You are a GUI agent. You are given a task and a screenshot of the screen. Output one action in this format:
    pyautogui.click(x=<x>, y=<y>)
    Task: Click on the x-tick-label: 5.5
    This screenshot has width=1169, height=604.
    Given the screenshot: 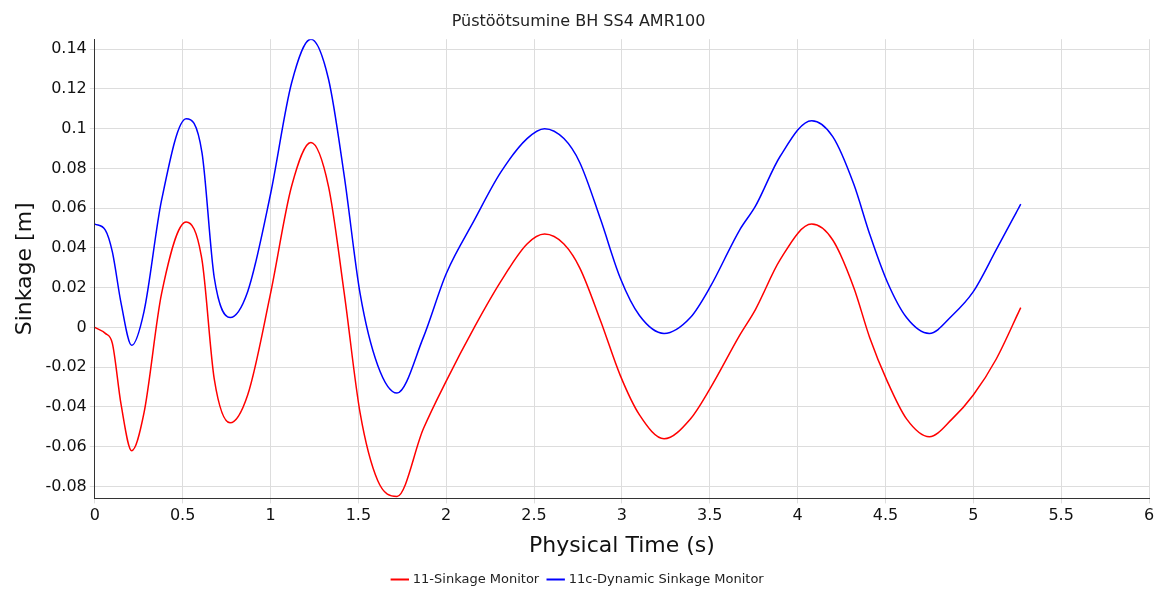 What is the action you would take?
    pyautogui.click(x=1061, y=515)
    